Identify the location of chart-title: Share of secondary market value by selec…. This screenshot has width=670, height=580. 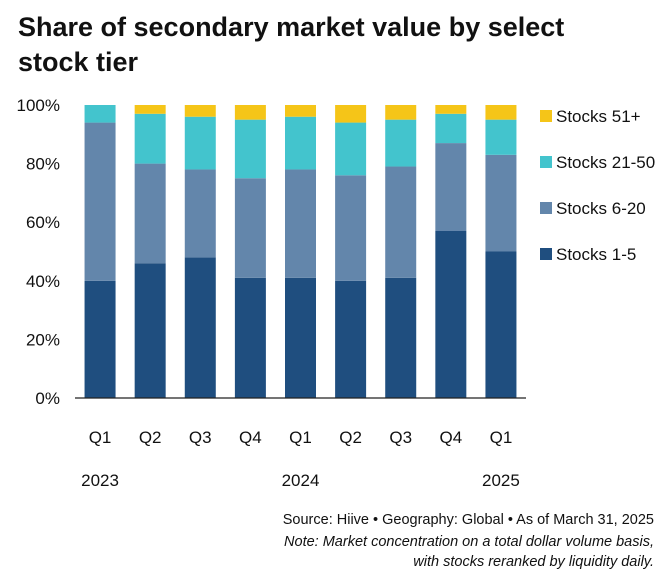
(291, 44).